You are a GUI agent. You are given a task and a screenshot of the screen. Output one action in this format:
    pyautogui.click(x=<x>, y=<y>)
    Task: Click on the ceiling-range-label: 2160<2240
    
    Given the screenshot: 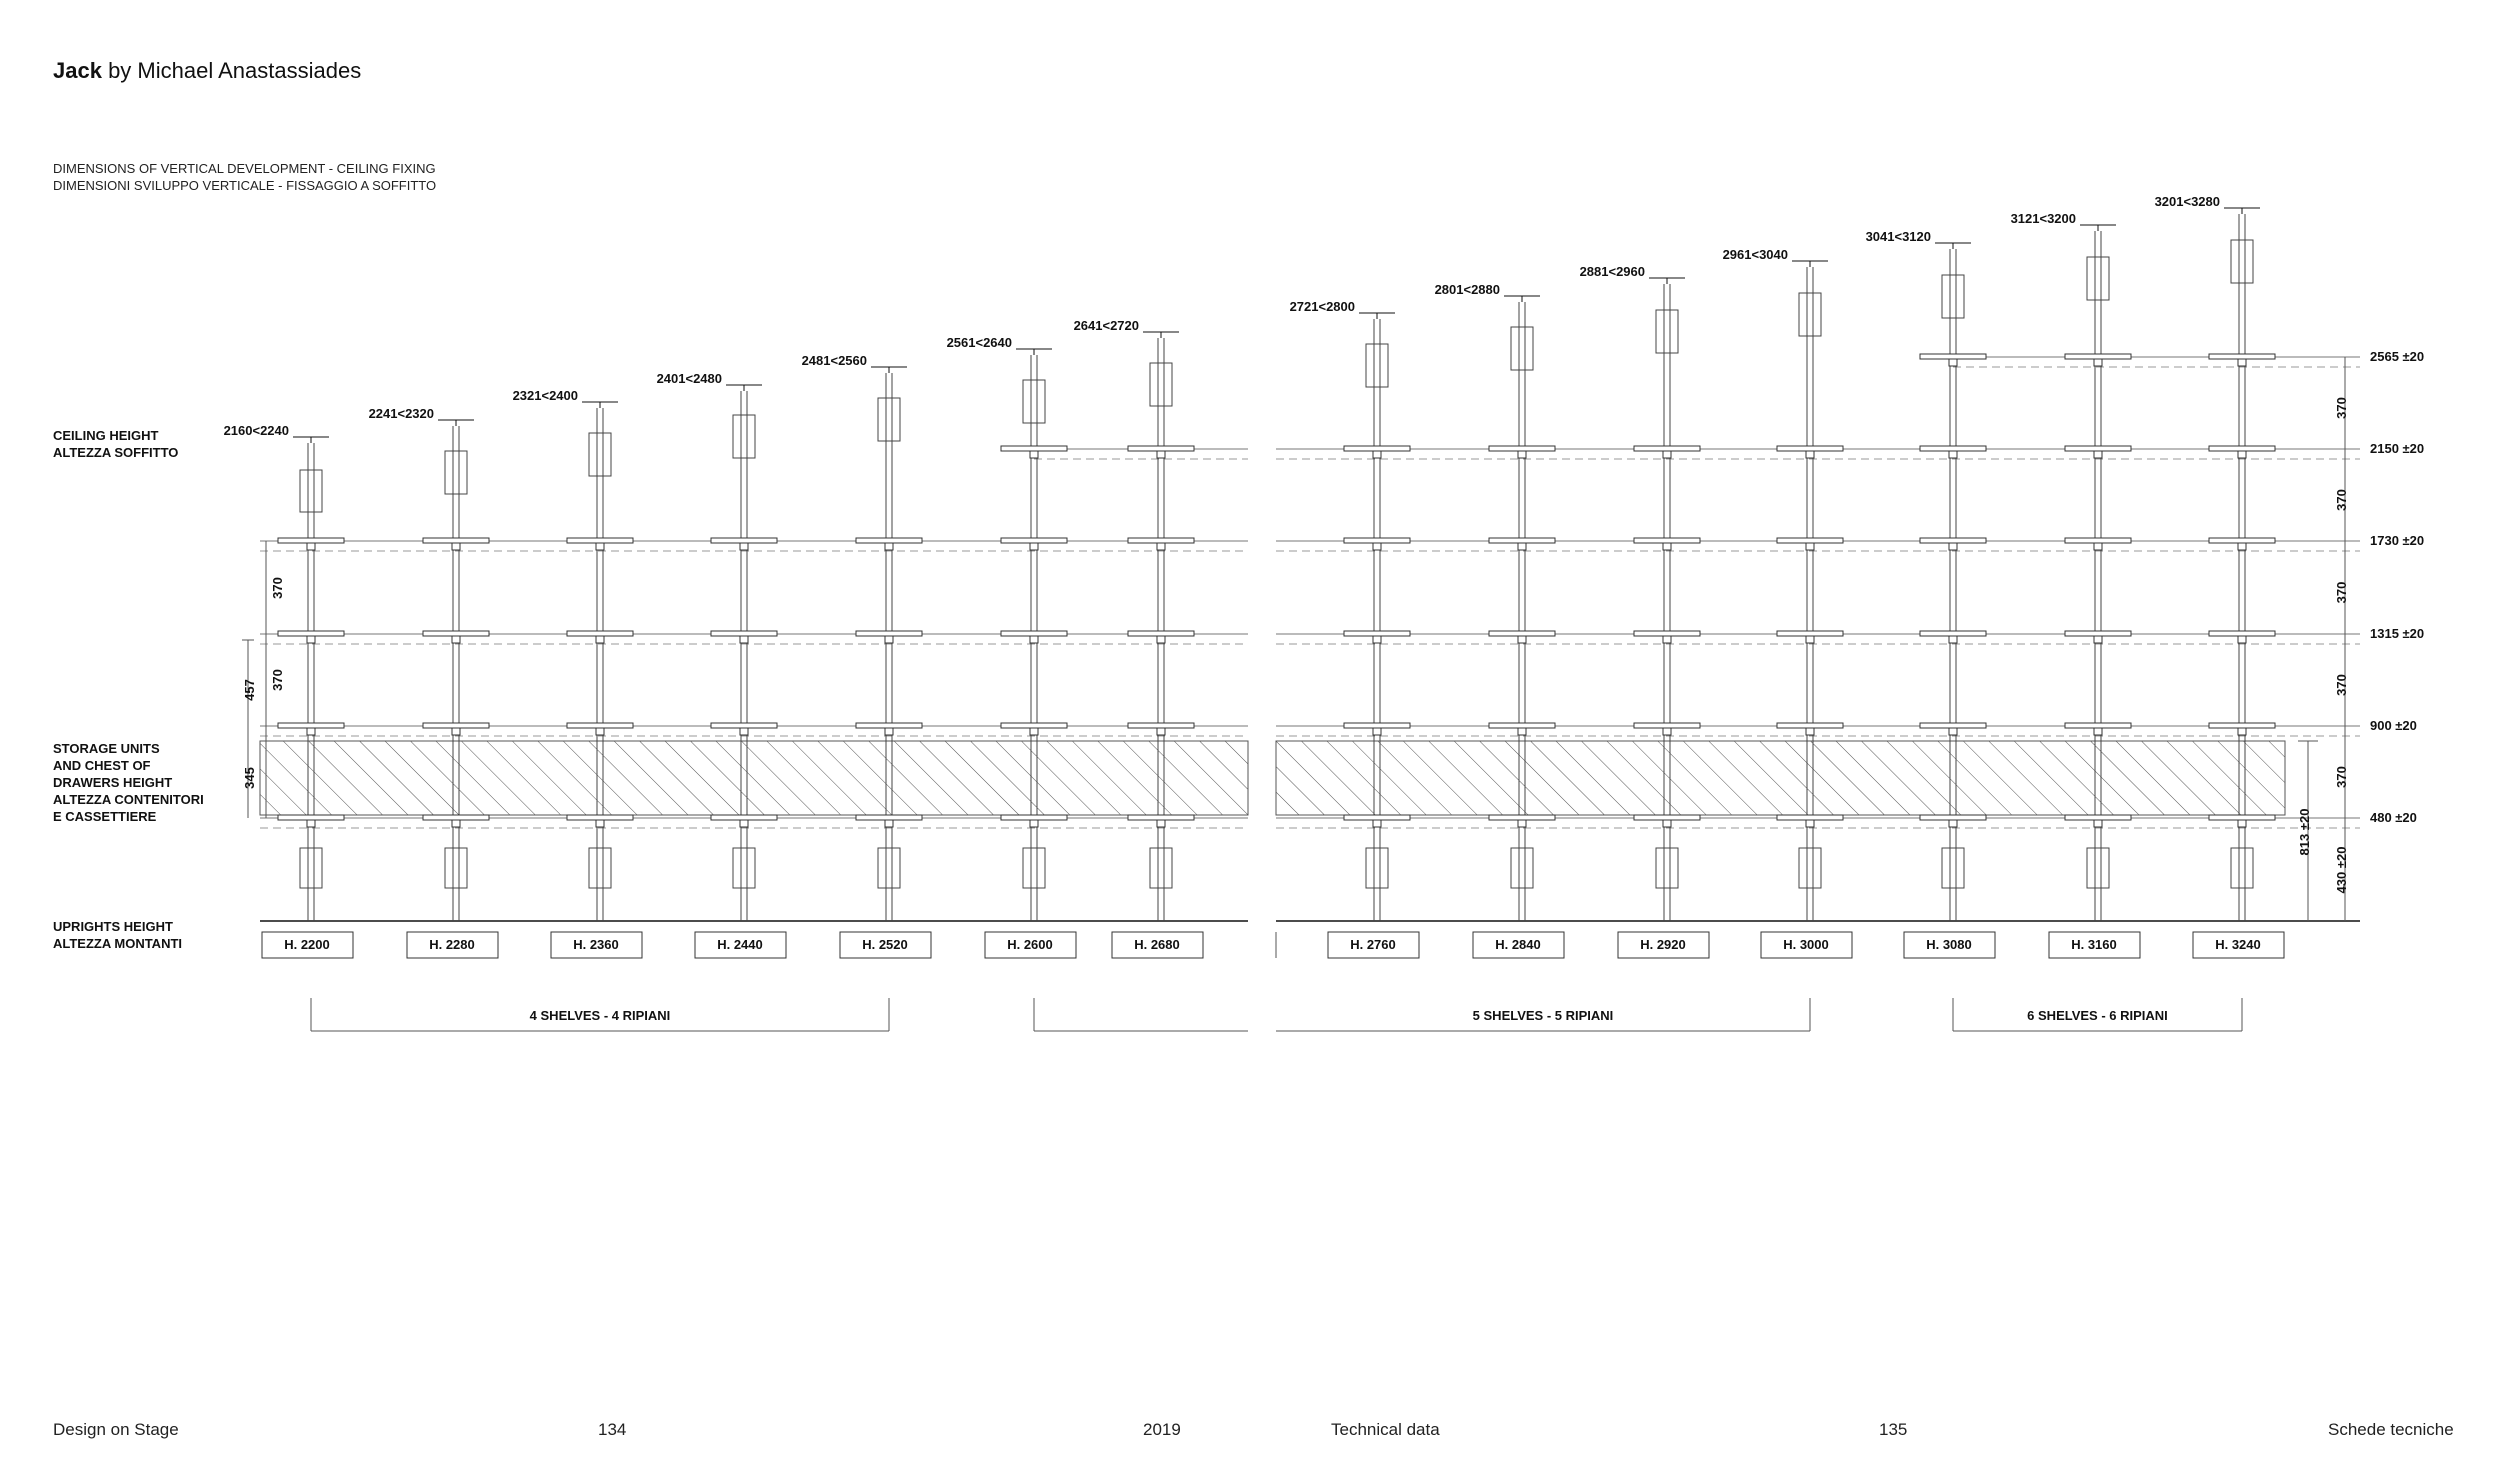 What is the action you would take?
    pyautogui.click(x=256, y=430)
    